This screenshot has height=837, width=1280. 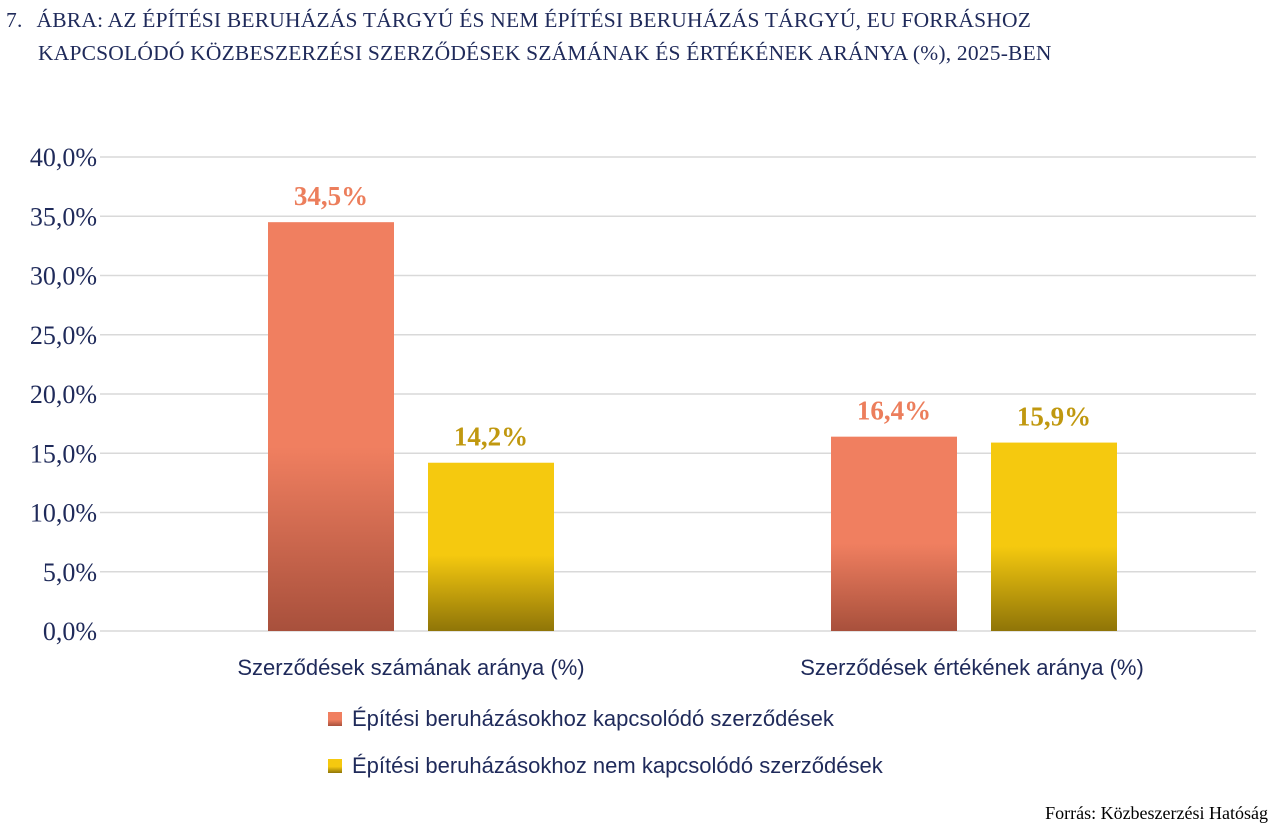 I want to click on data-label: 15,9%, so click(x=1054, y=417).